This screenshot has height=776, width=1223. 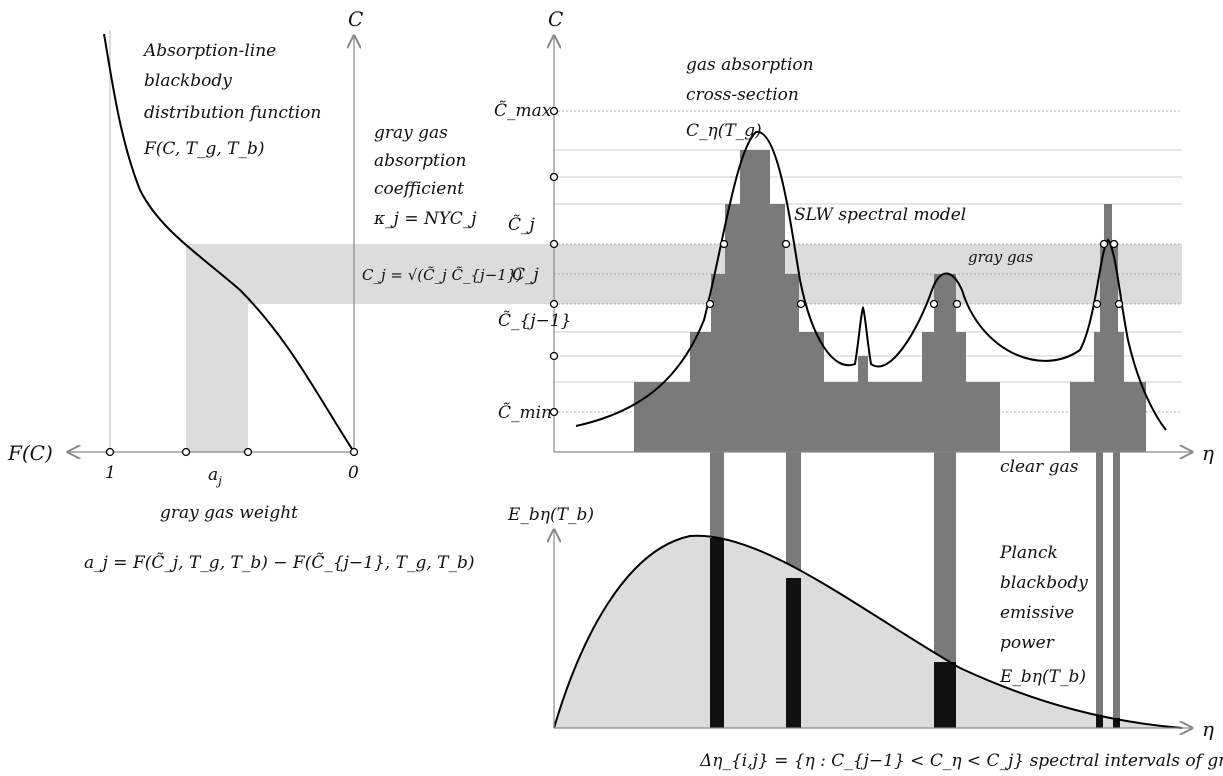 I want to click on cross-section-title: gas absorption cross-section, so click(x=750, y=80).